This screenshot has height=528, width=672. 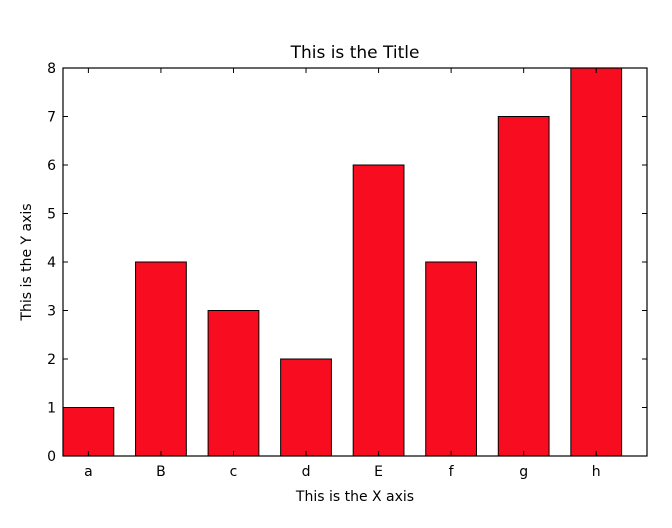 I want to click on x-tick-label: g, so click(x=523, y=472).